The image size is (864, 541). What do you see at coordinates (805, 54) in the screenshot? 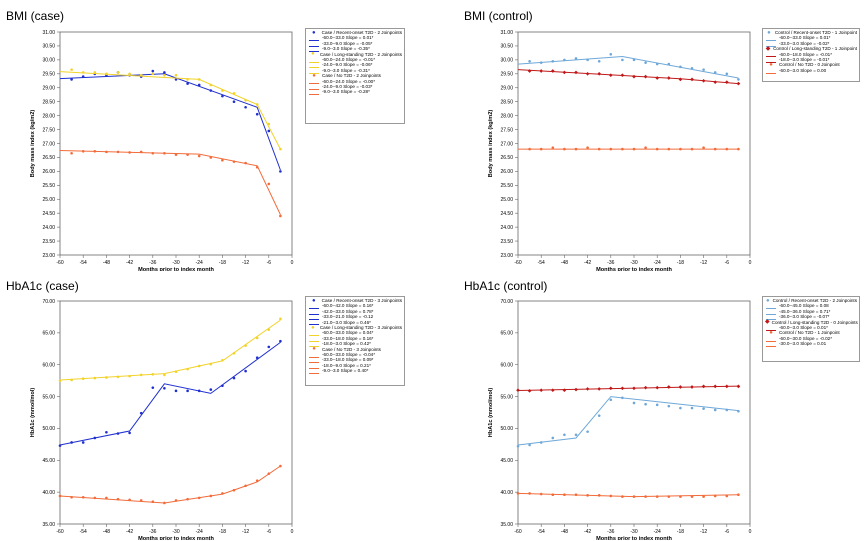
I see `legend-segment-text: -60.0--18.0 Slope = -0.01*` at bounding box center [805, 54].